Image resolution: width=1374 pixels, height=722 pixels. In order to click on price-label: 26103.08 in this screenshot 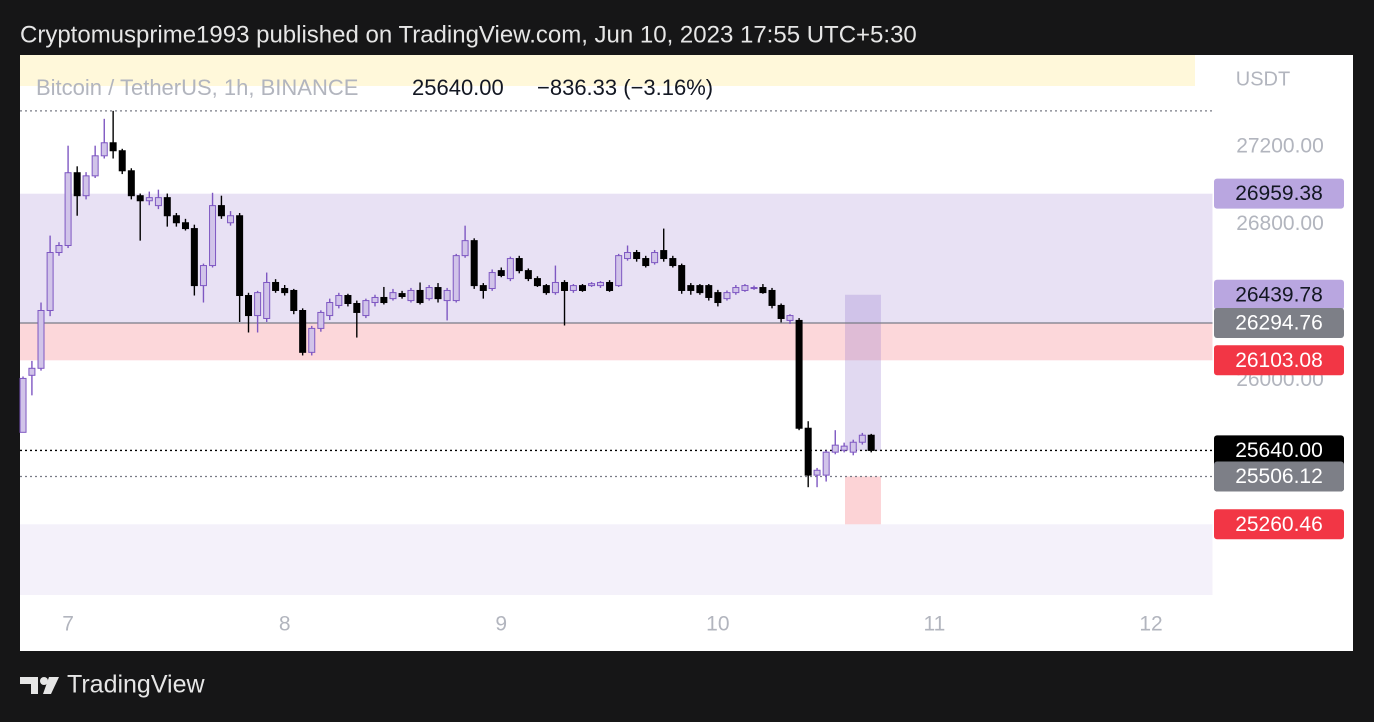, I will do `click(1279, 360)`.